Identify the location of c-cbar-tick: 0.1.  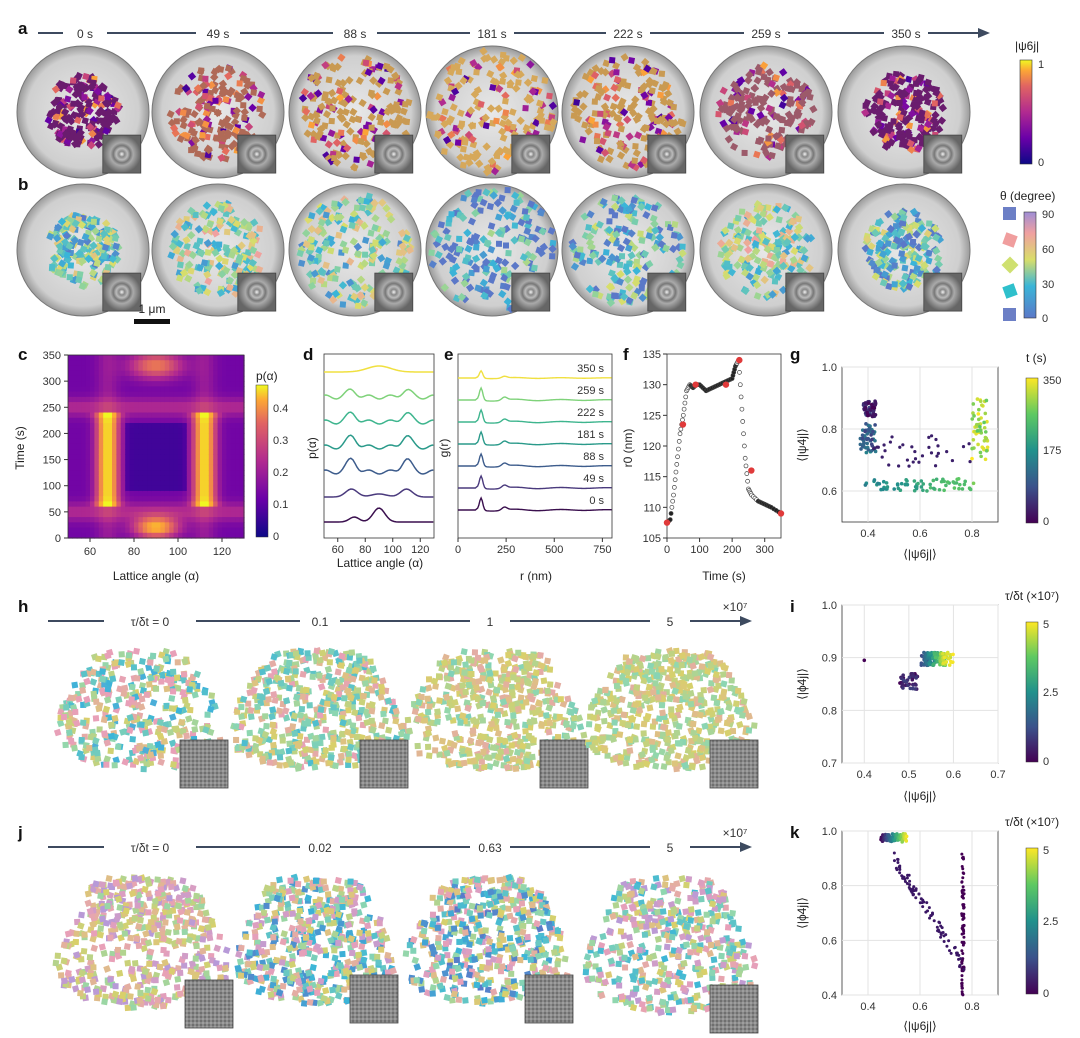
(280, 505).